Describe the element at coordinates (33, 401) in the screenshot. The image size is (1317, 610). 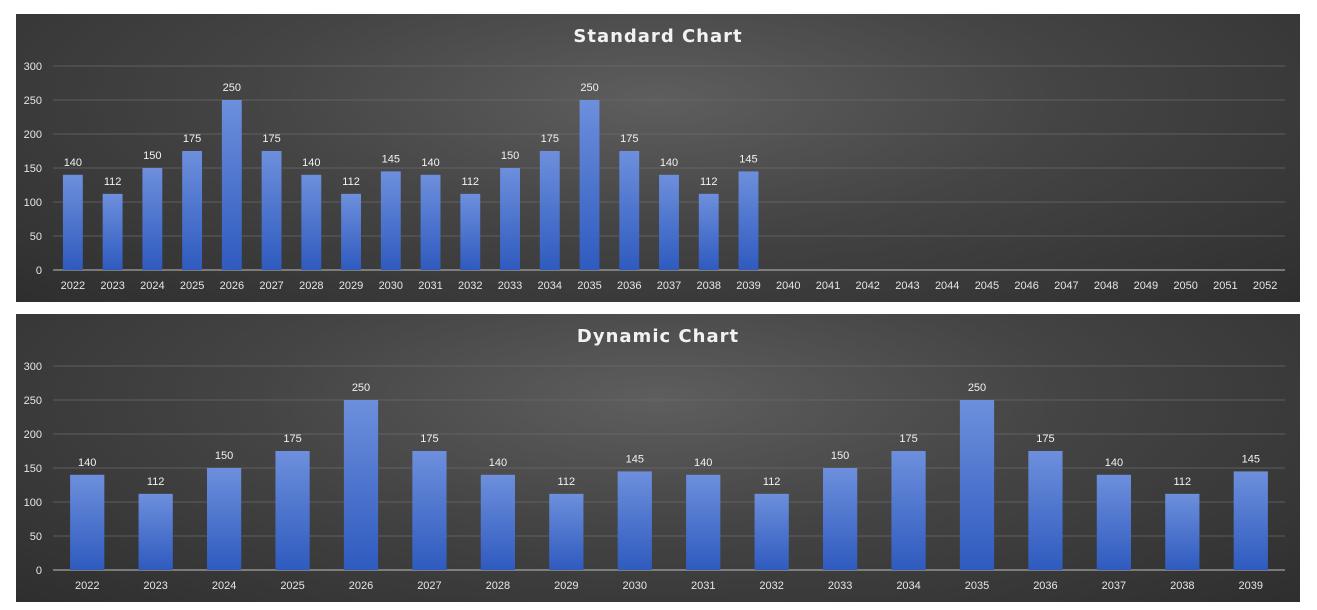
I see `y-tick-label: 250` at that location.